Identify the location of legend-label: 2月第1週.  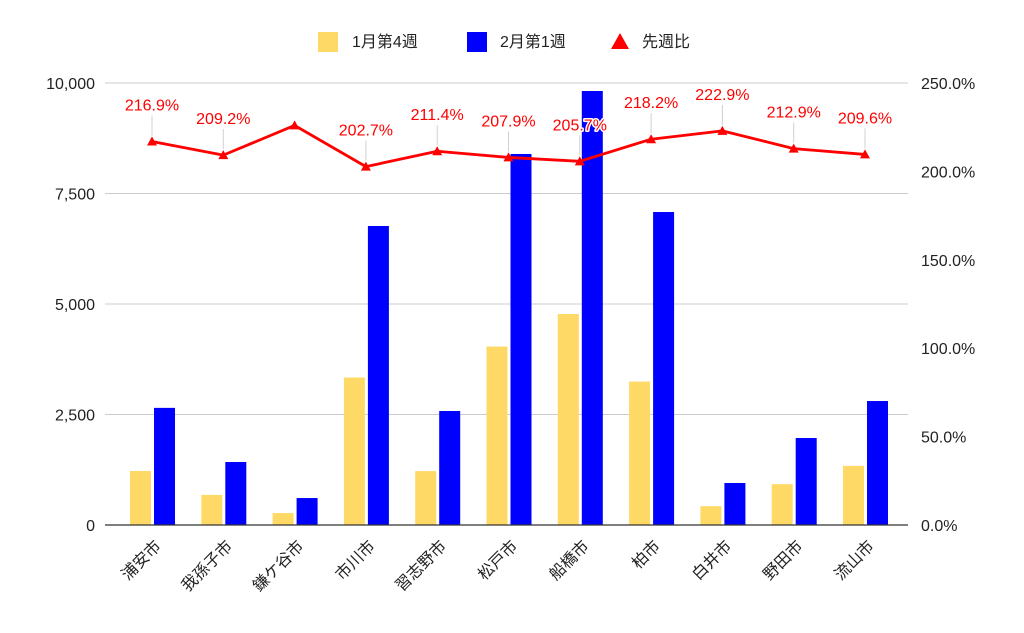
(533, 42).